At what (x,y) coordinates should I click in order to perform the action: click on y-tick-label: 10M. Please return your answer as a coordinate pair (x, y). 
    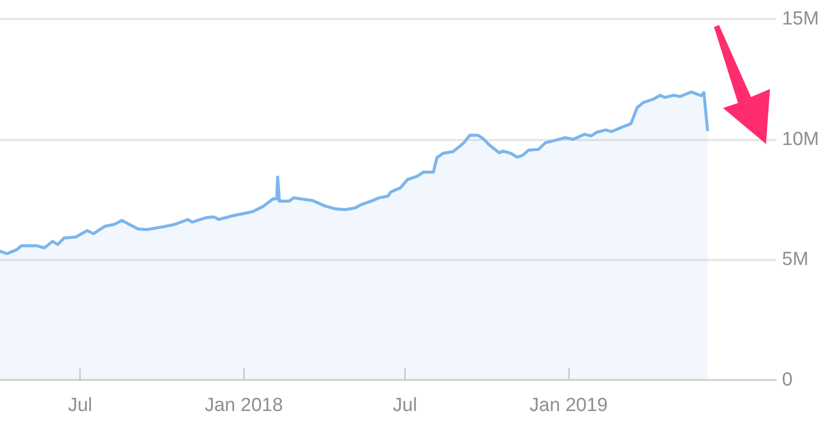
    Looking at the image, I should click on (800, 139).